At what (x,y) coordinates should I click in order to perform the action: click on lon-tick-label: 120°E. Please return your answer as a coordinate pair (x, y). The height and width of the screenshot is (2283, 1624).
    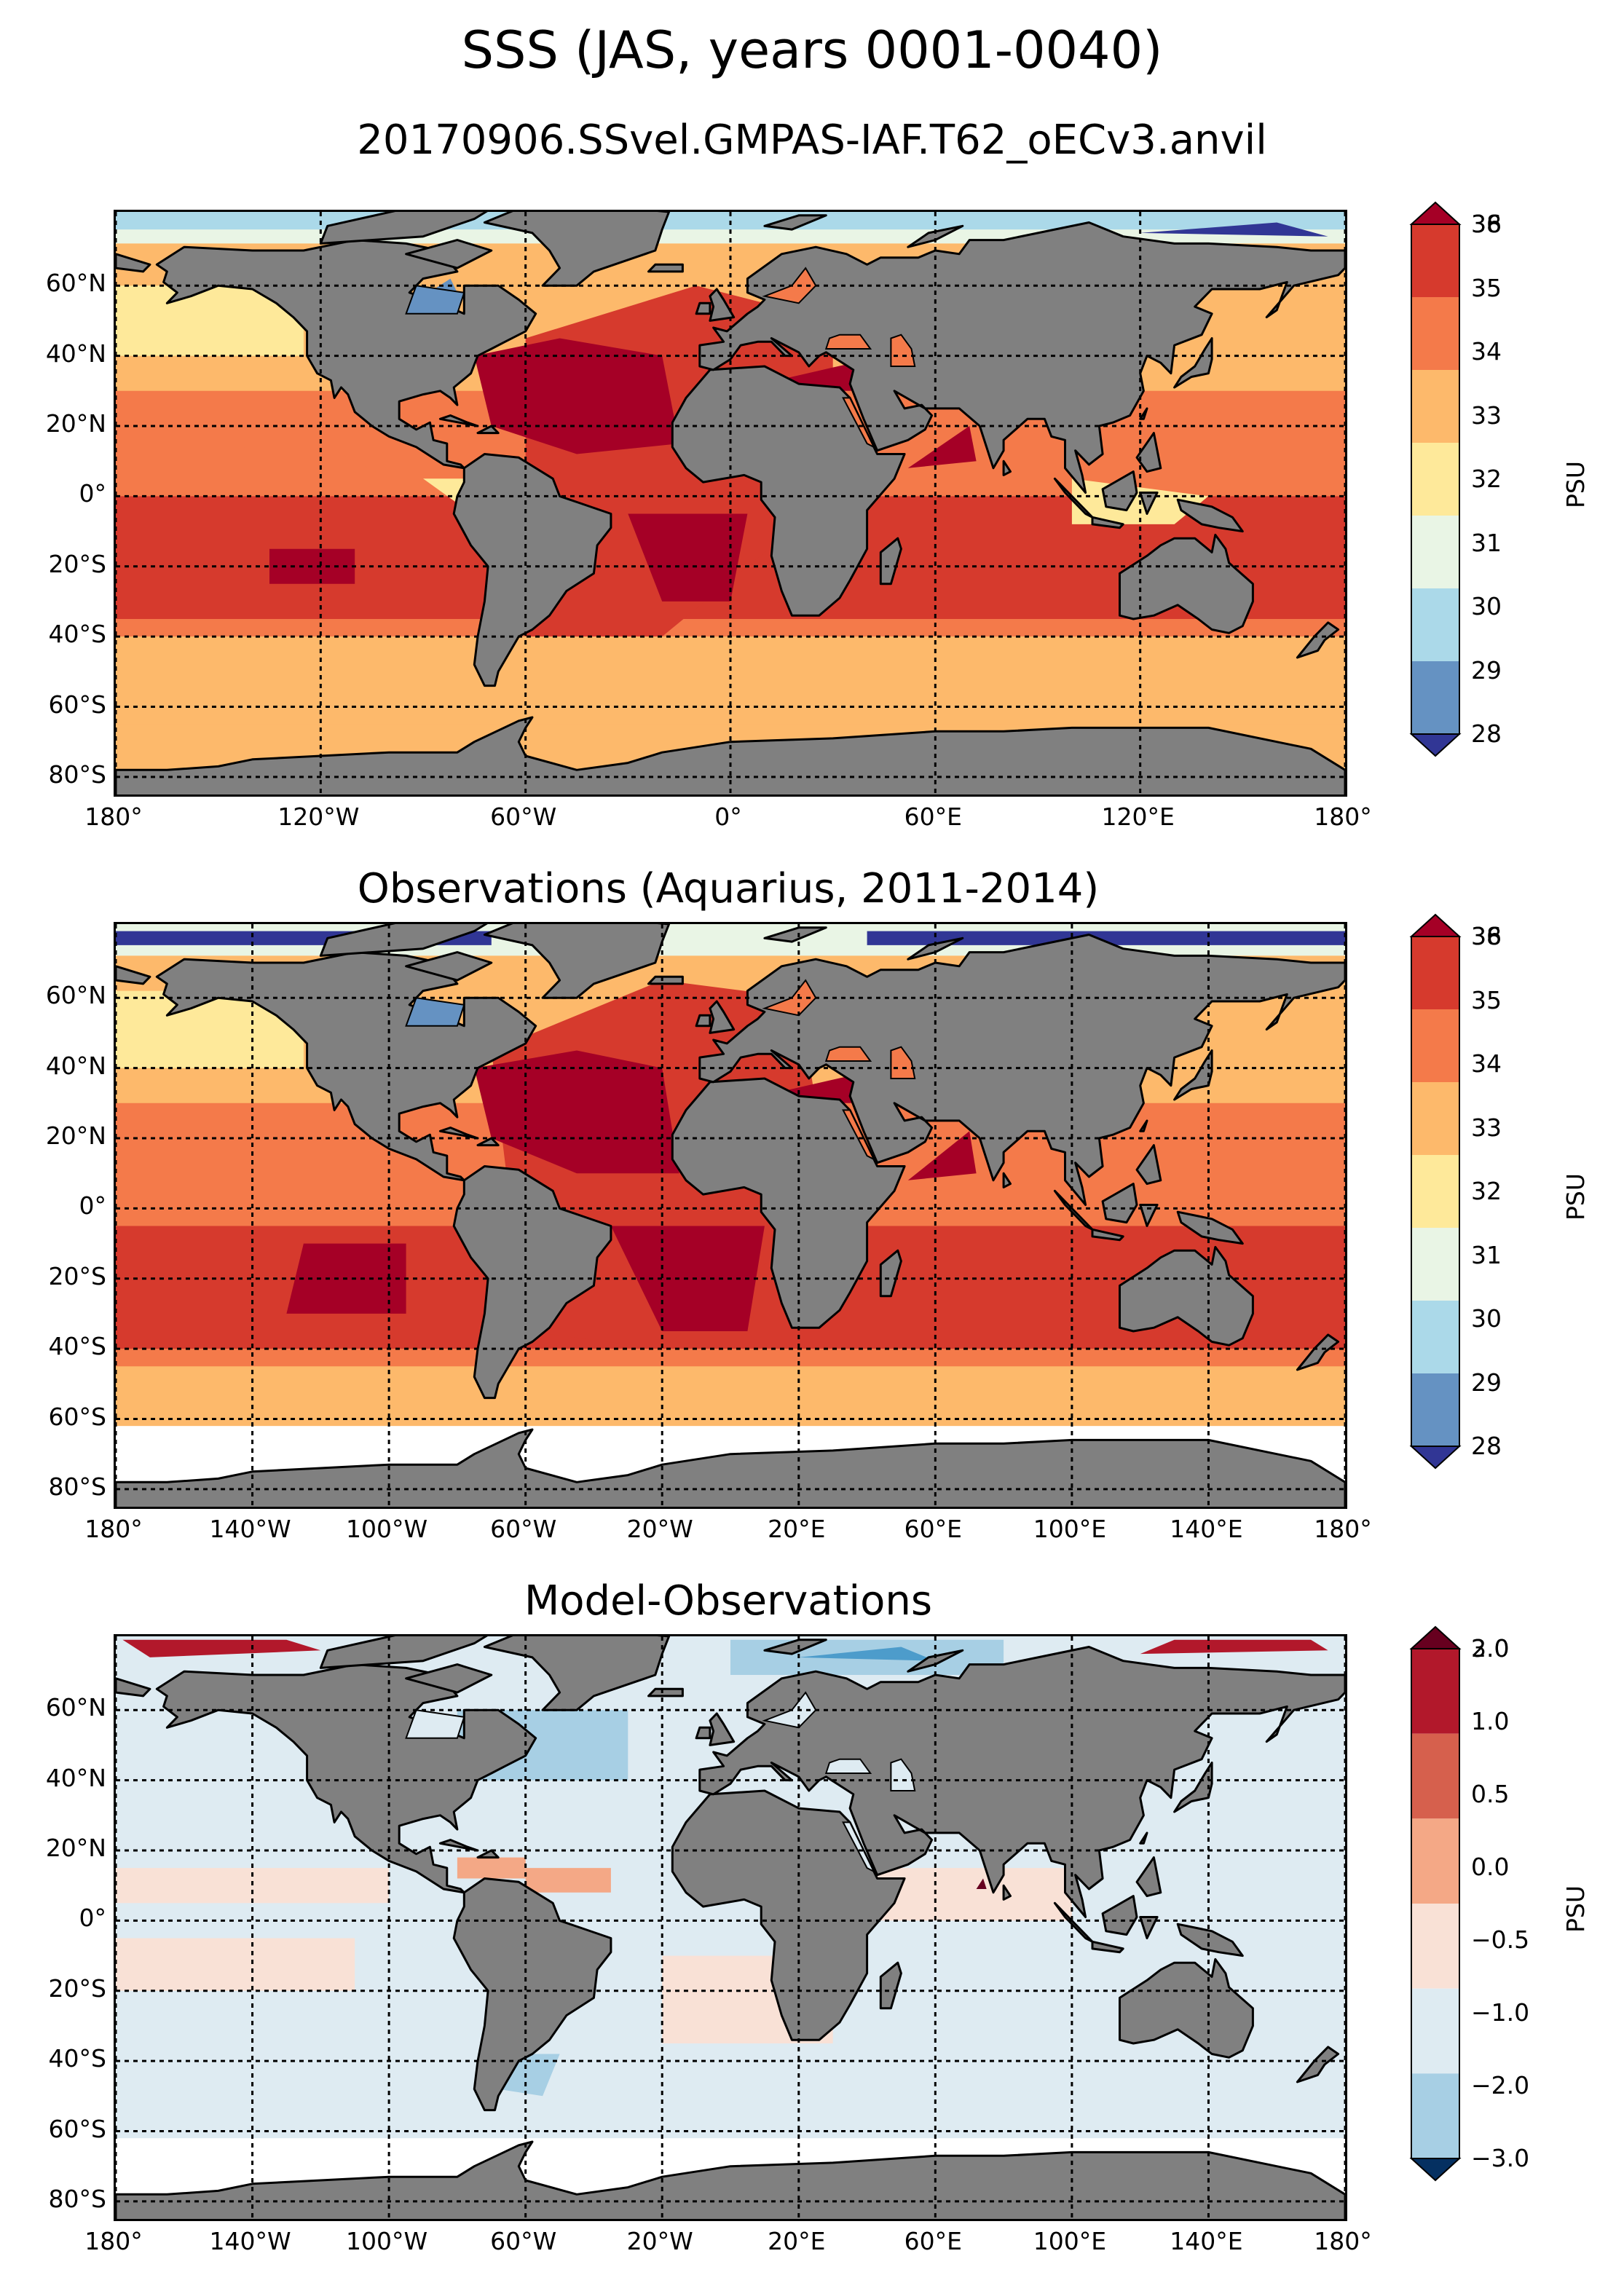
    Looking at the image, I should click on (1138, 817).